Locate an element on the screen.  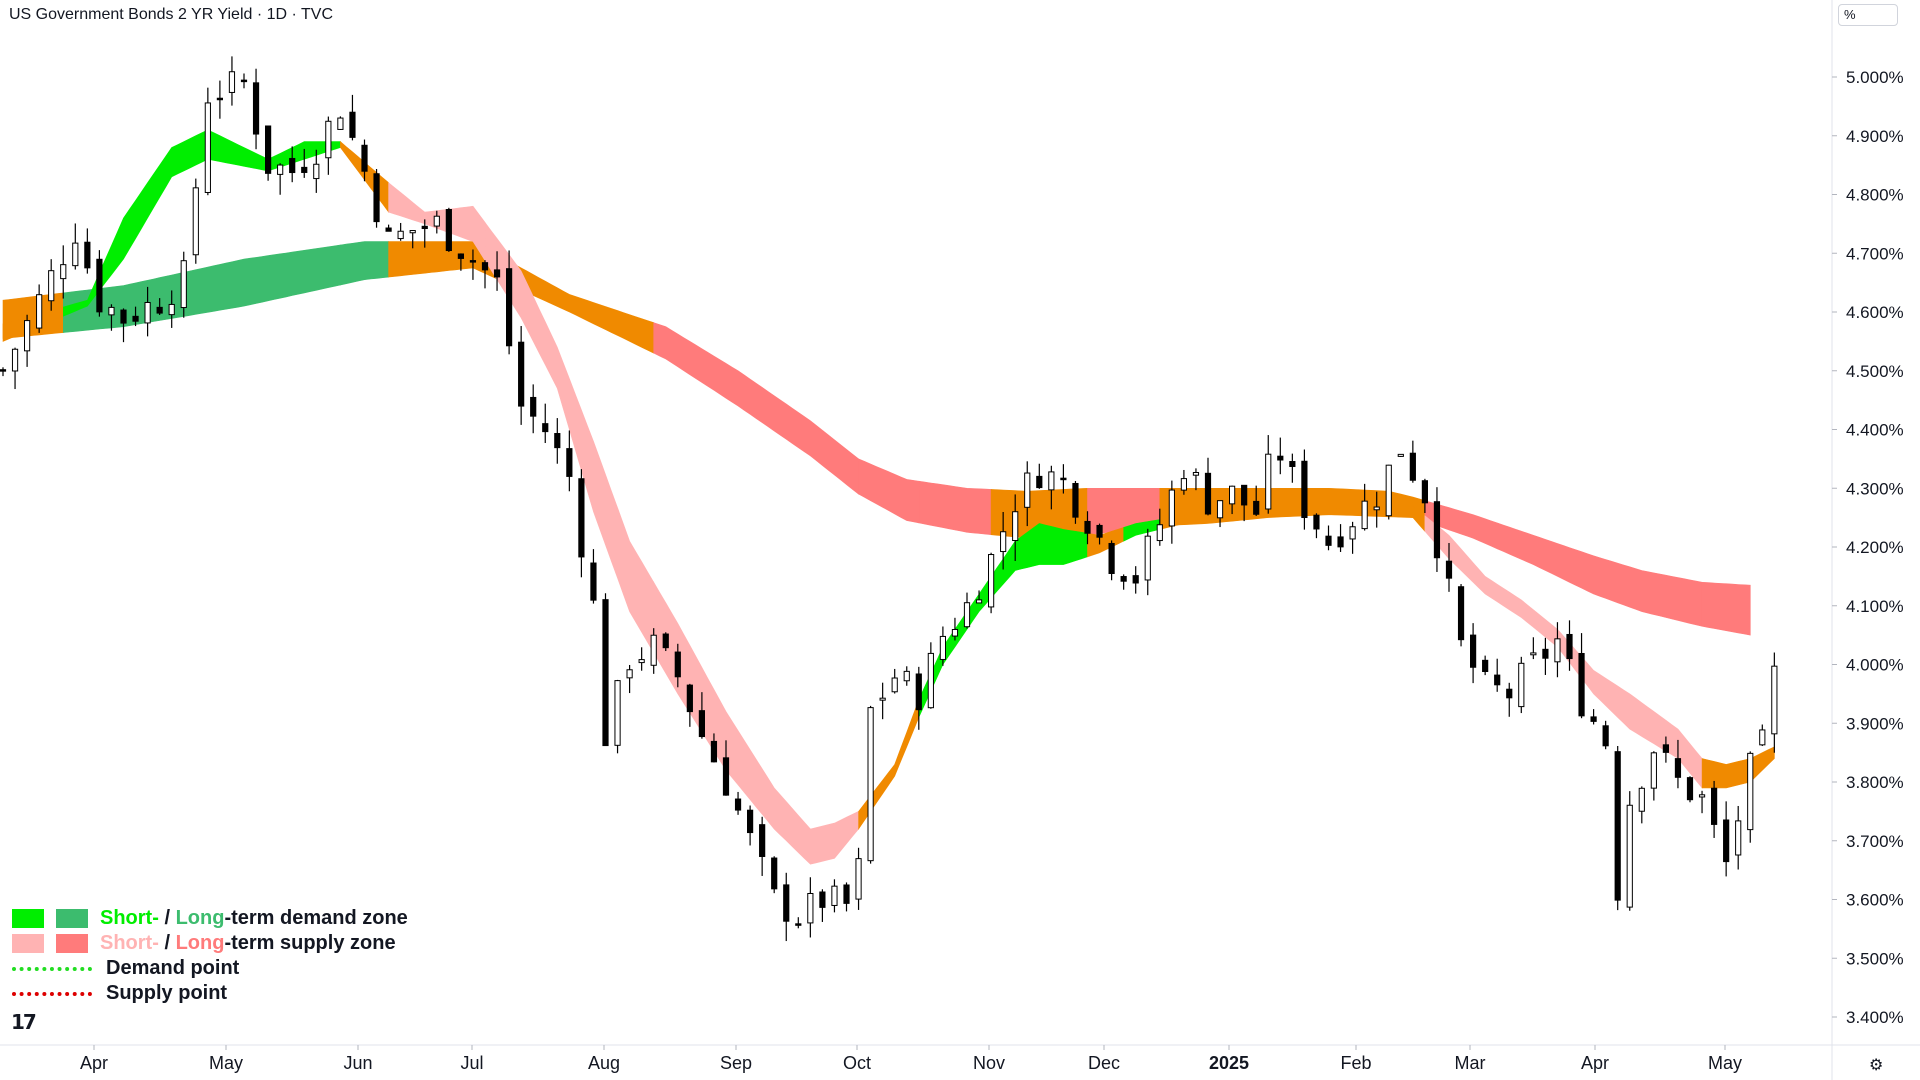
tradingview-logo: 17 is located at coordinates (24, 1022).